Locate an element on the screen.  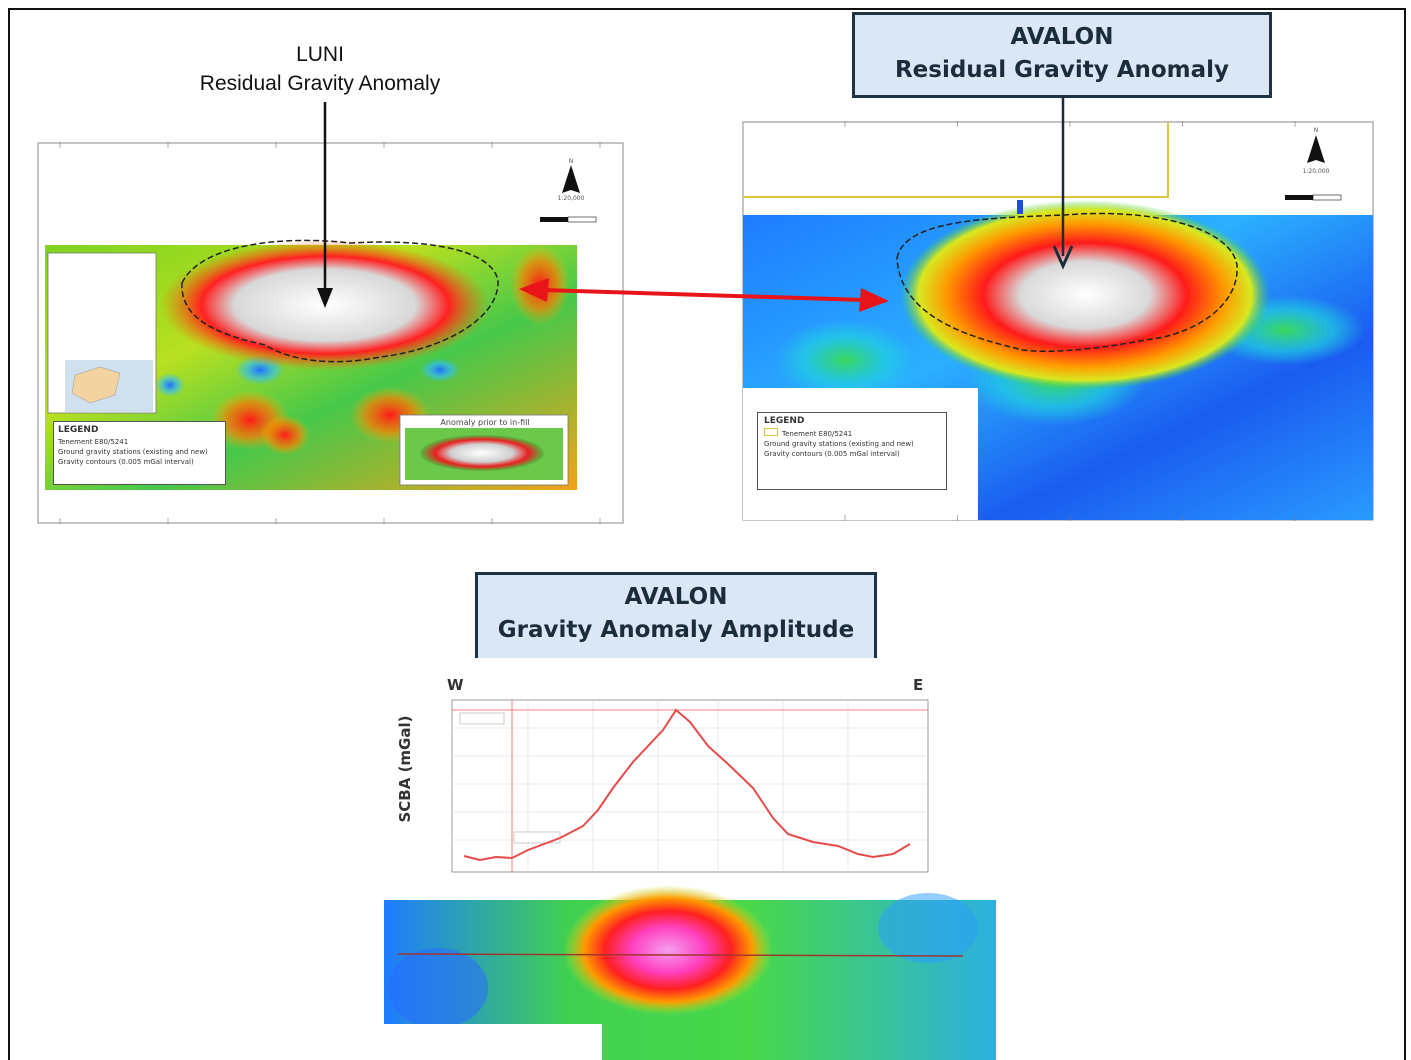
luni-title-line1: LUNI is located at coordinates (320, 54).